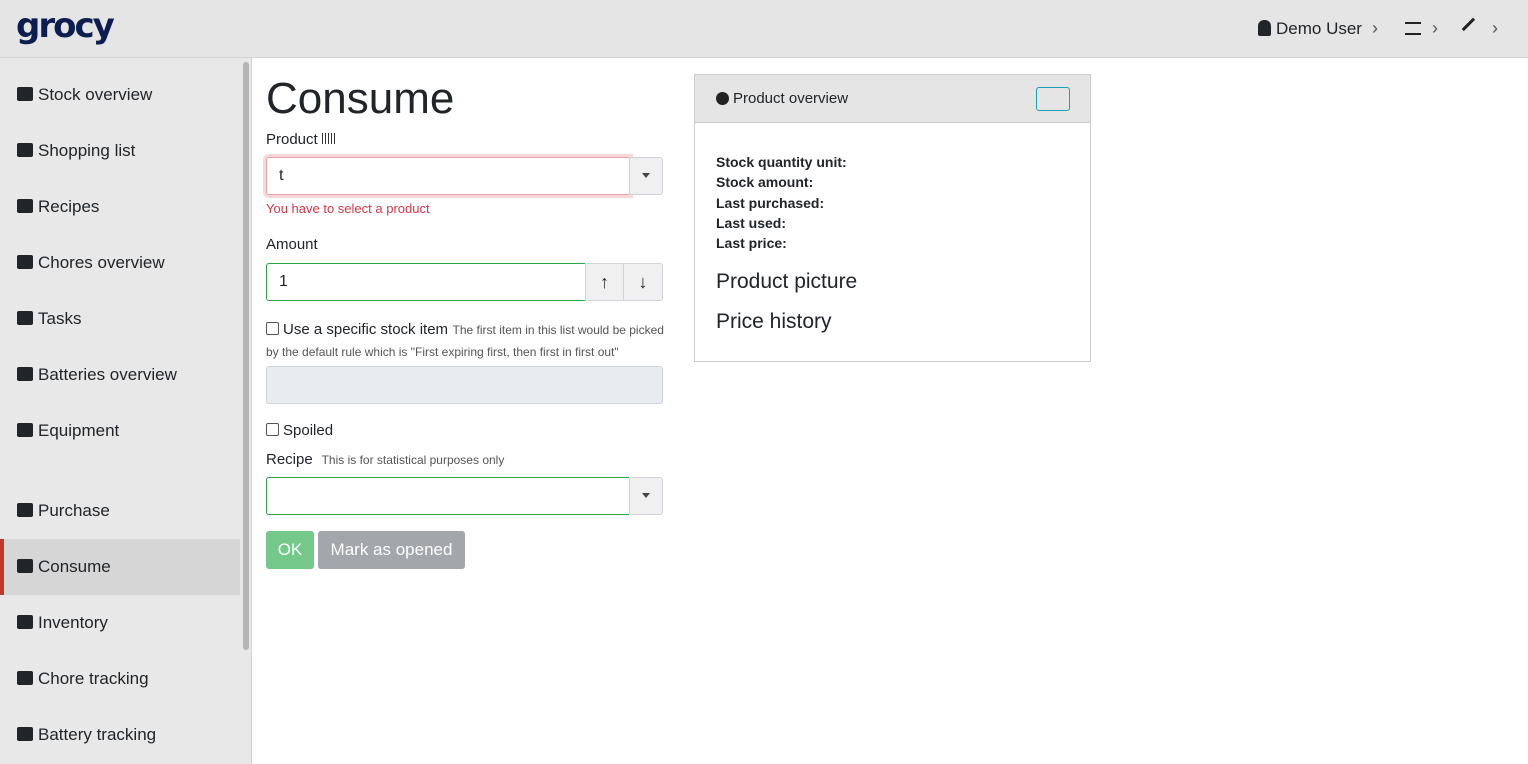  Describe the element at coordinates (348, 208) in the screenshot. I see `error-message: You have to select a product` at that location.